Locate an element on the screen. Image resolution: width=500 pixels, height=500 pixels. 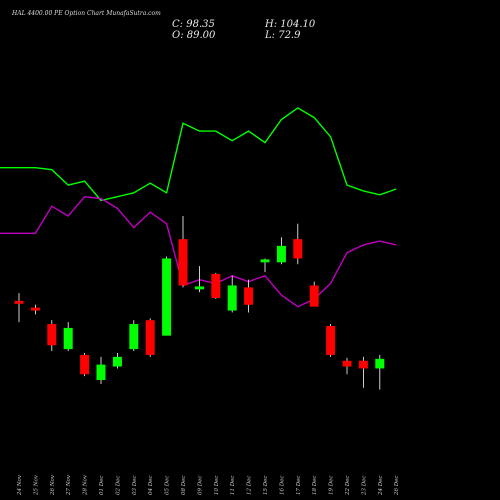
open-label: O: is located at coordinates (178, 35).